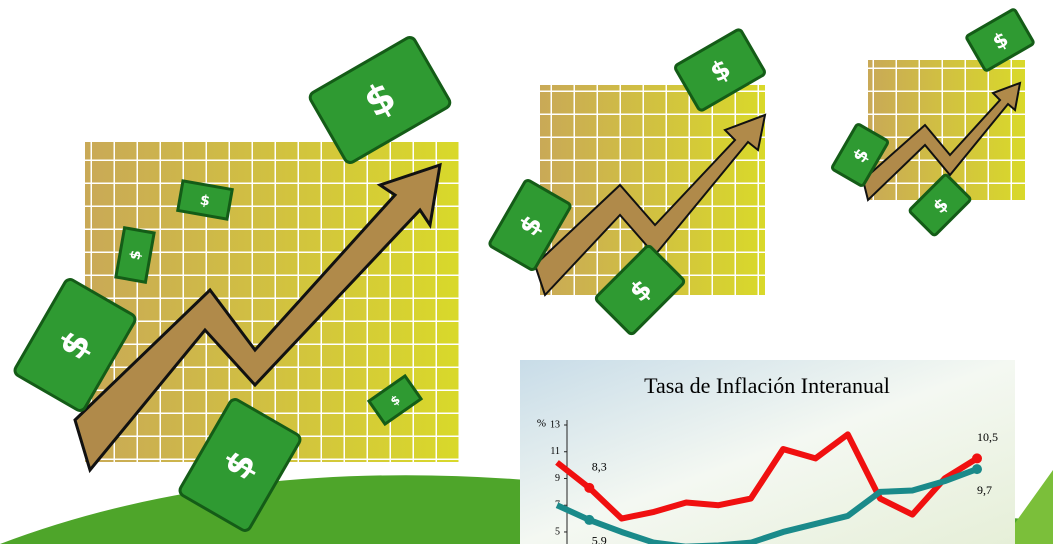 The image size is (1053, 549). What do you see at coordinates (599, 467) in the screenshot?
I see `data-label: 8,3` at bounding box center [599, 467].